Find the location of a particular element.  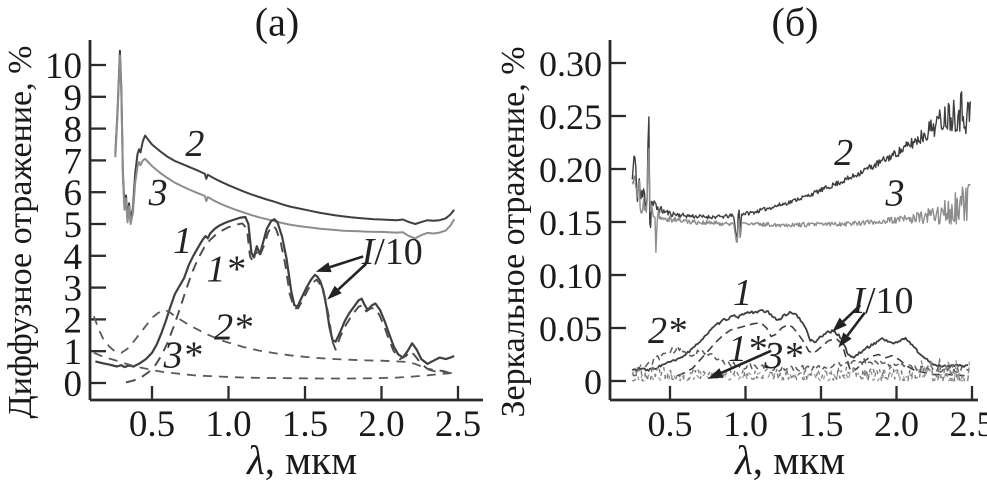

y-tick-label: 0.10 is located at coordinates (570, 276).